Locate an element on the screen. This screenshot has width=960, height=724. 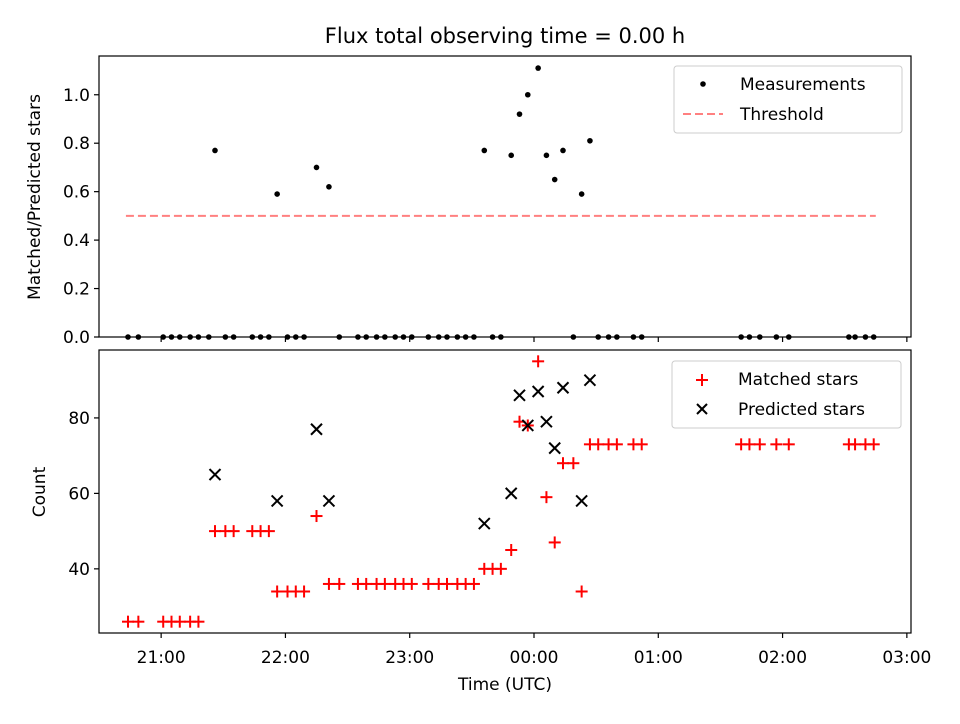
x-tick-label: 02:00 is located at coordinates (782, 658).